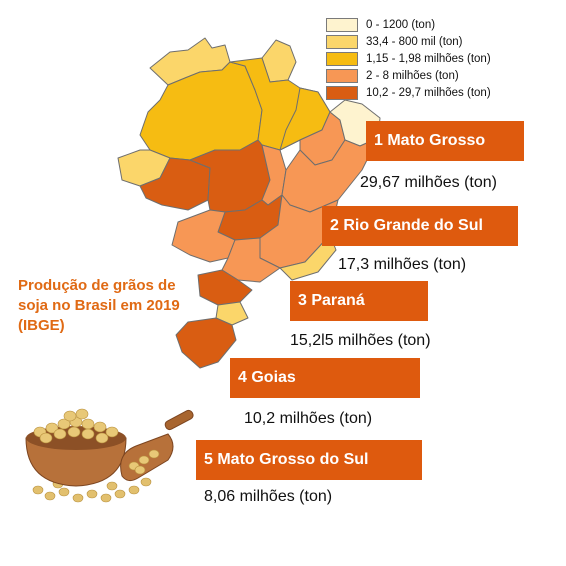 The height and width of the screenshot is (566, 566). I want to click on legend-item: 1,15 - 1,98 milhões (ton), so click(426, 58).